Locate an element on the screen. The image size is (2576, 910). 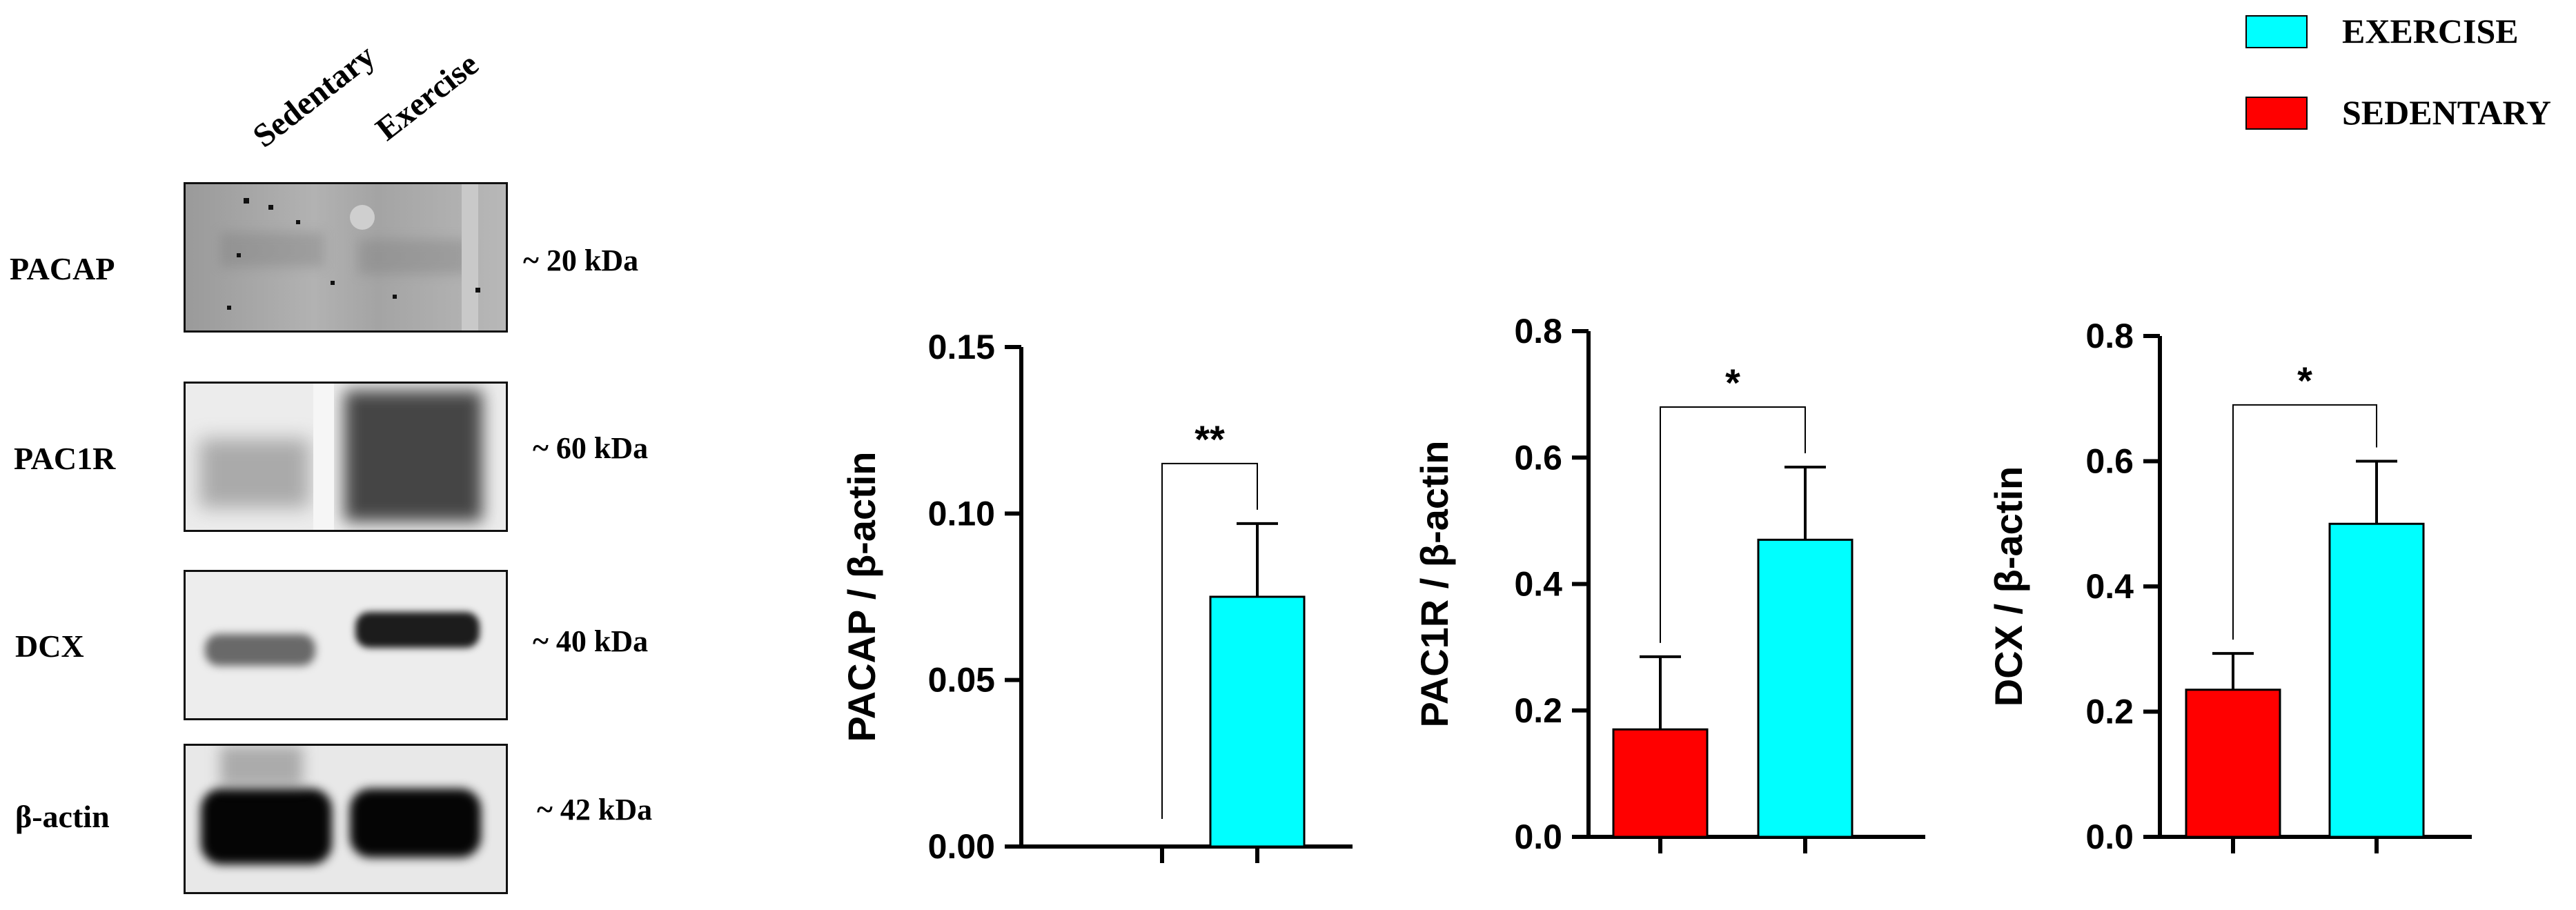
protein-label-pacap: PACAP is located at coordinates (62, 268).